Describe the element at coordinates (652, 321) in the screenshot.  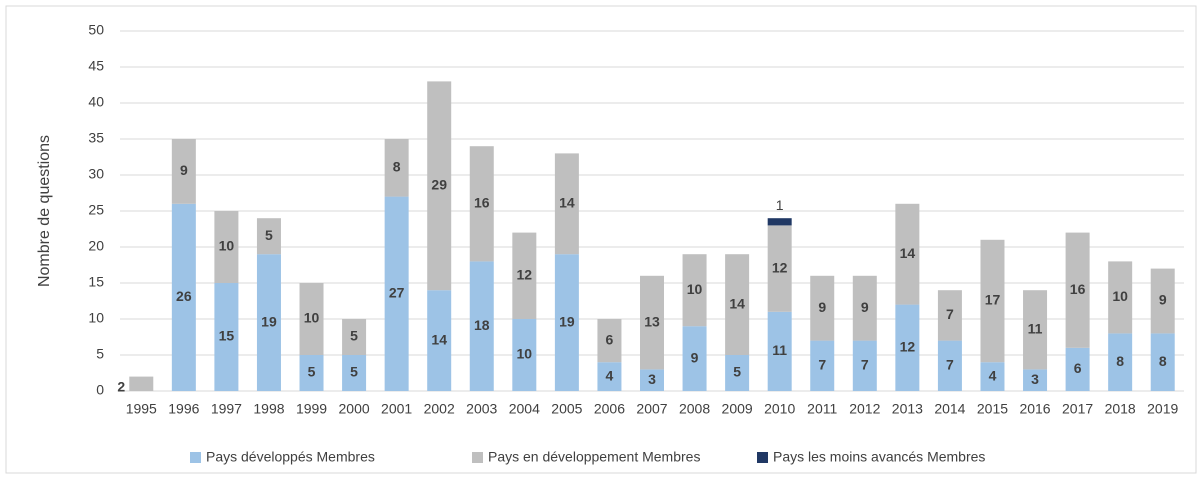
I see `data-label: 13` at that location.